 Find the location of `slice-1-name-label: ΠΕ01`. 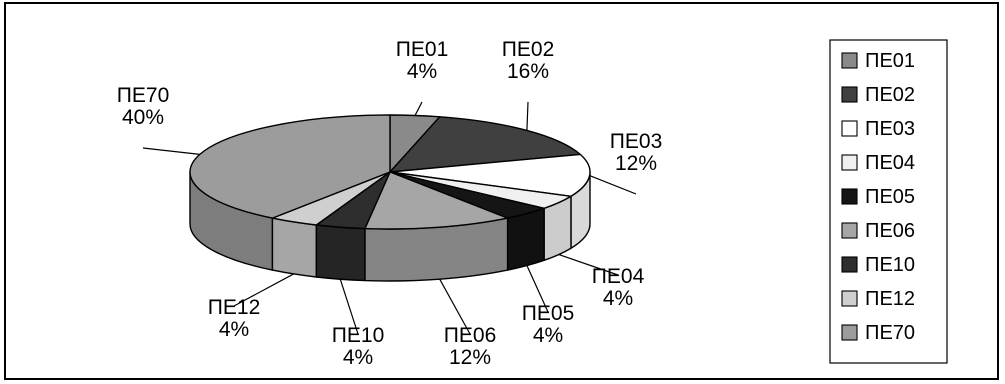

slice-1-name-label: ΠΕ01 is located at coordinates (422, 49).